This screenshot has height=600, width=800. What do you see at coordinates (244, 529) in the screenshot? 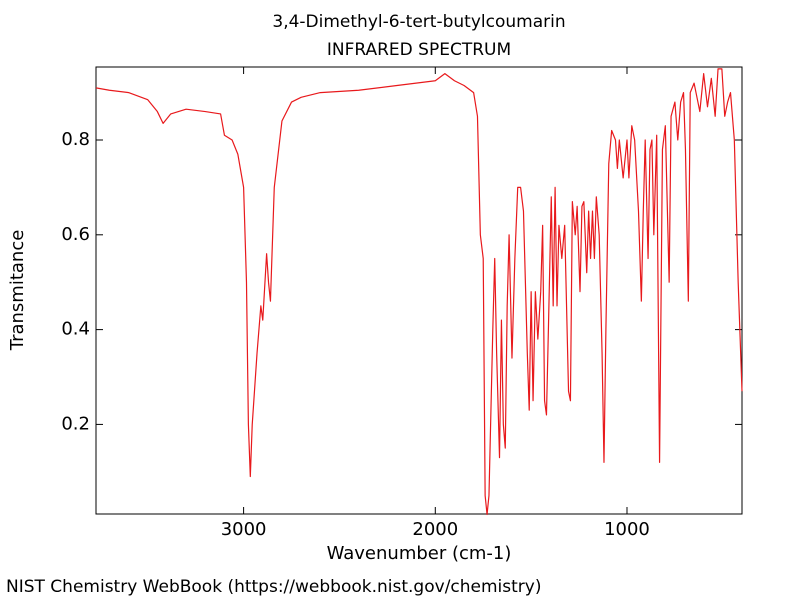
I see `x-tick-label: 3000` at bounding box center [244, 529].